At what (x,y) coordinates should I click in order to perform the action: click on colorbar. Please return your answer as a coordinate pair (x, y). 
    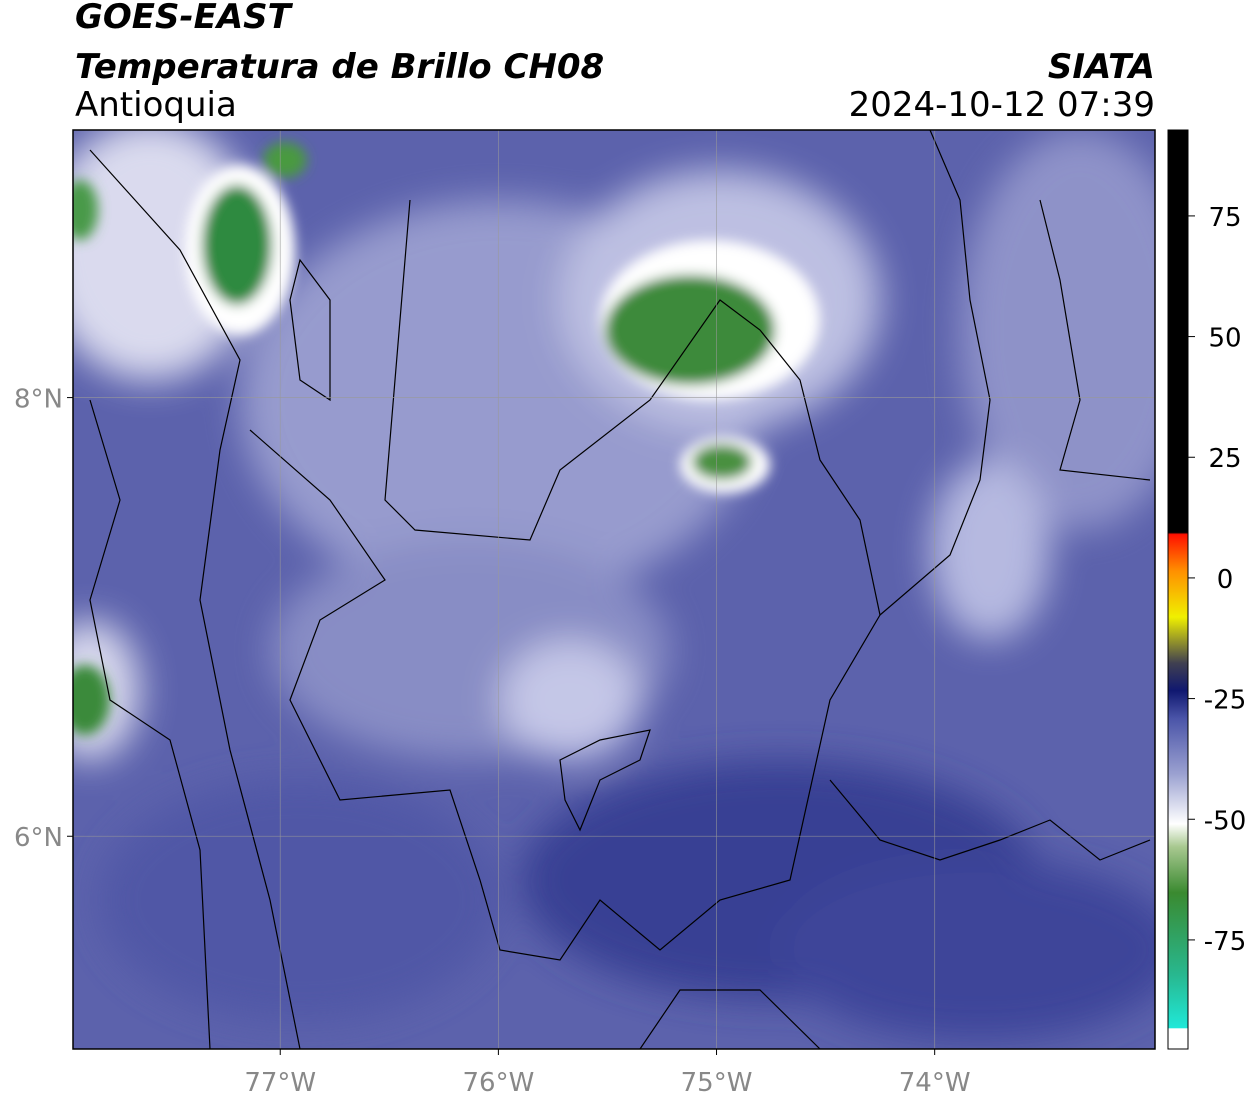
    Looking at the image, I should click on (1178, 589).